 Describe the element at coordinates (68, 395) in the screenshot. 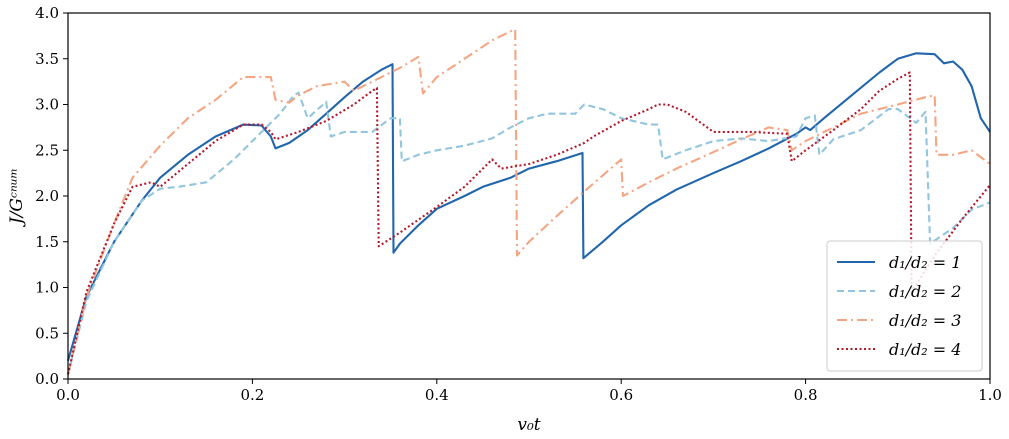

I see `x-tick-label: 0.0` at that location.